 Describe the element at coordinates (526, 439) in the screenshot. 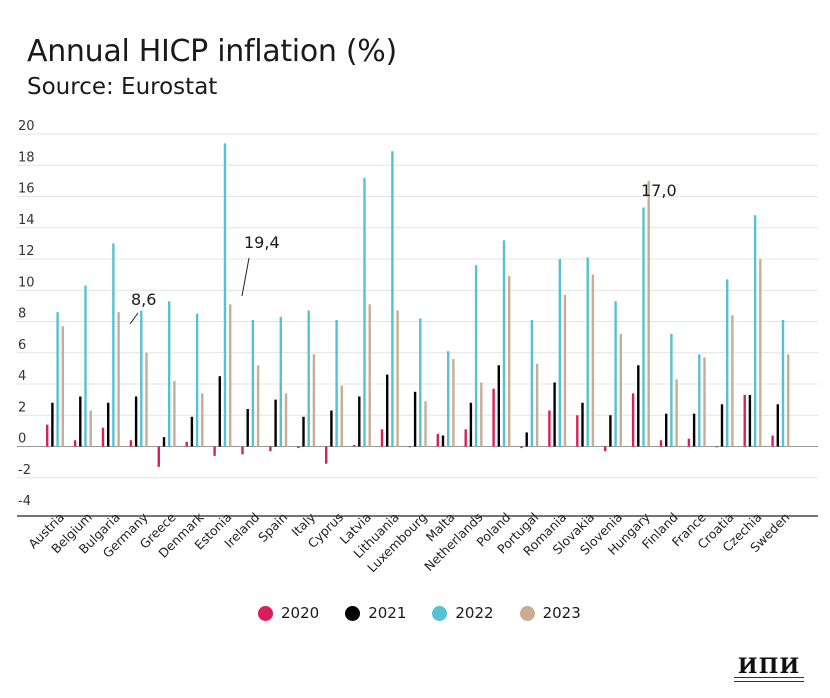

I see `bar-2021-portugal` at that location.